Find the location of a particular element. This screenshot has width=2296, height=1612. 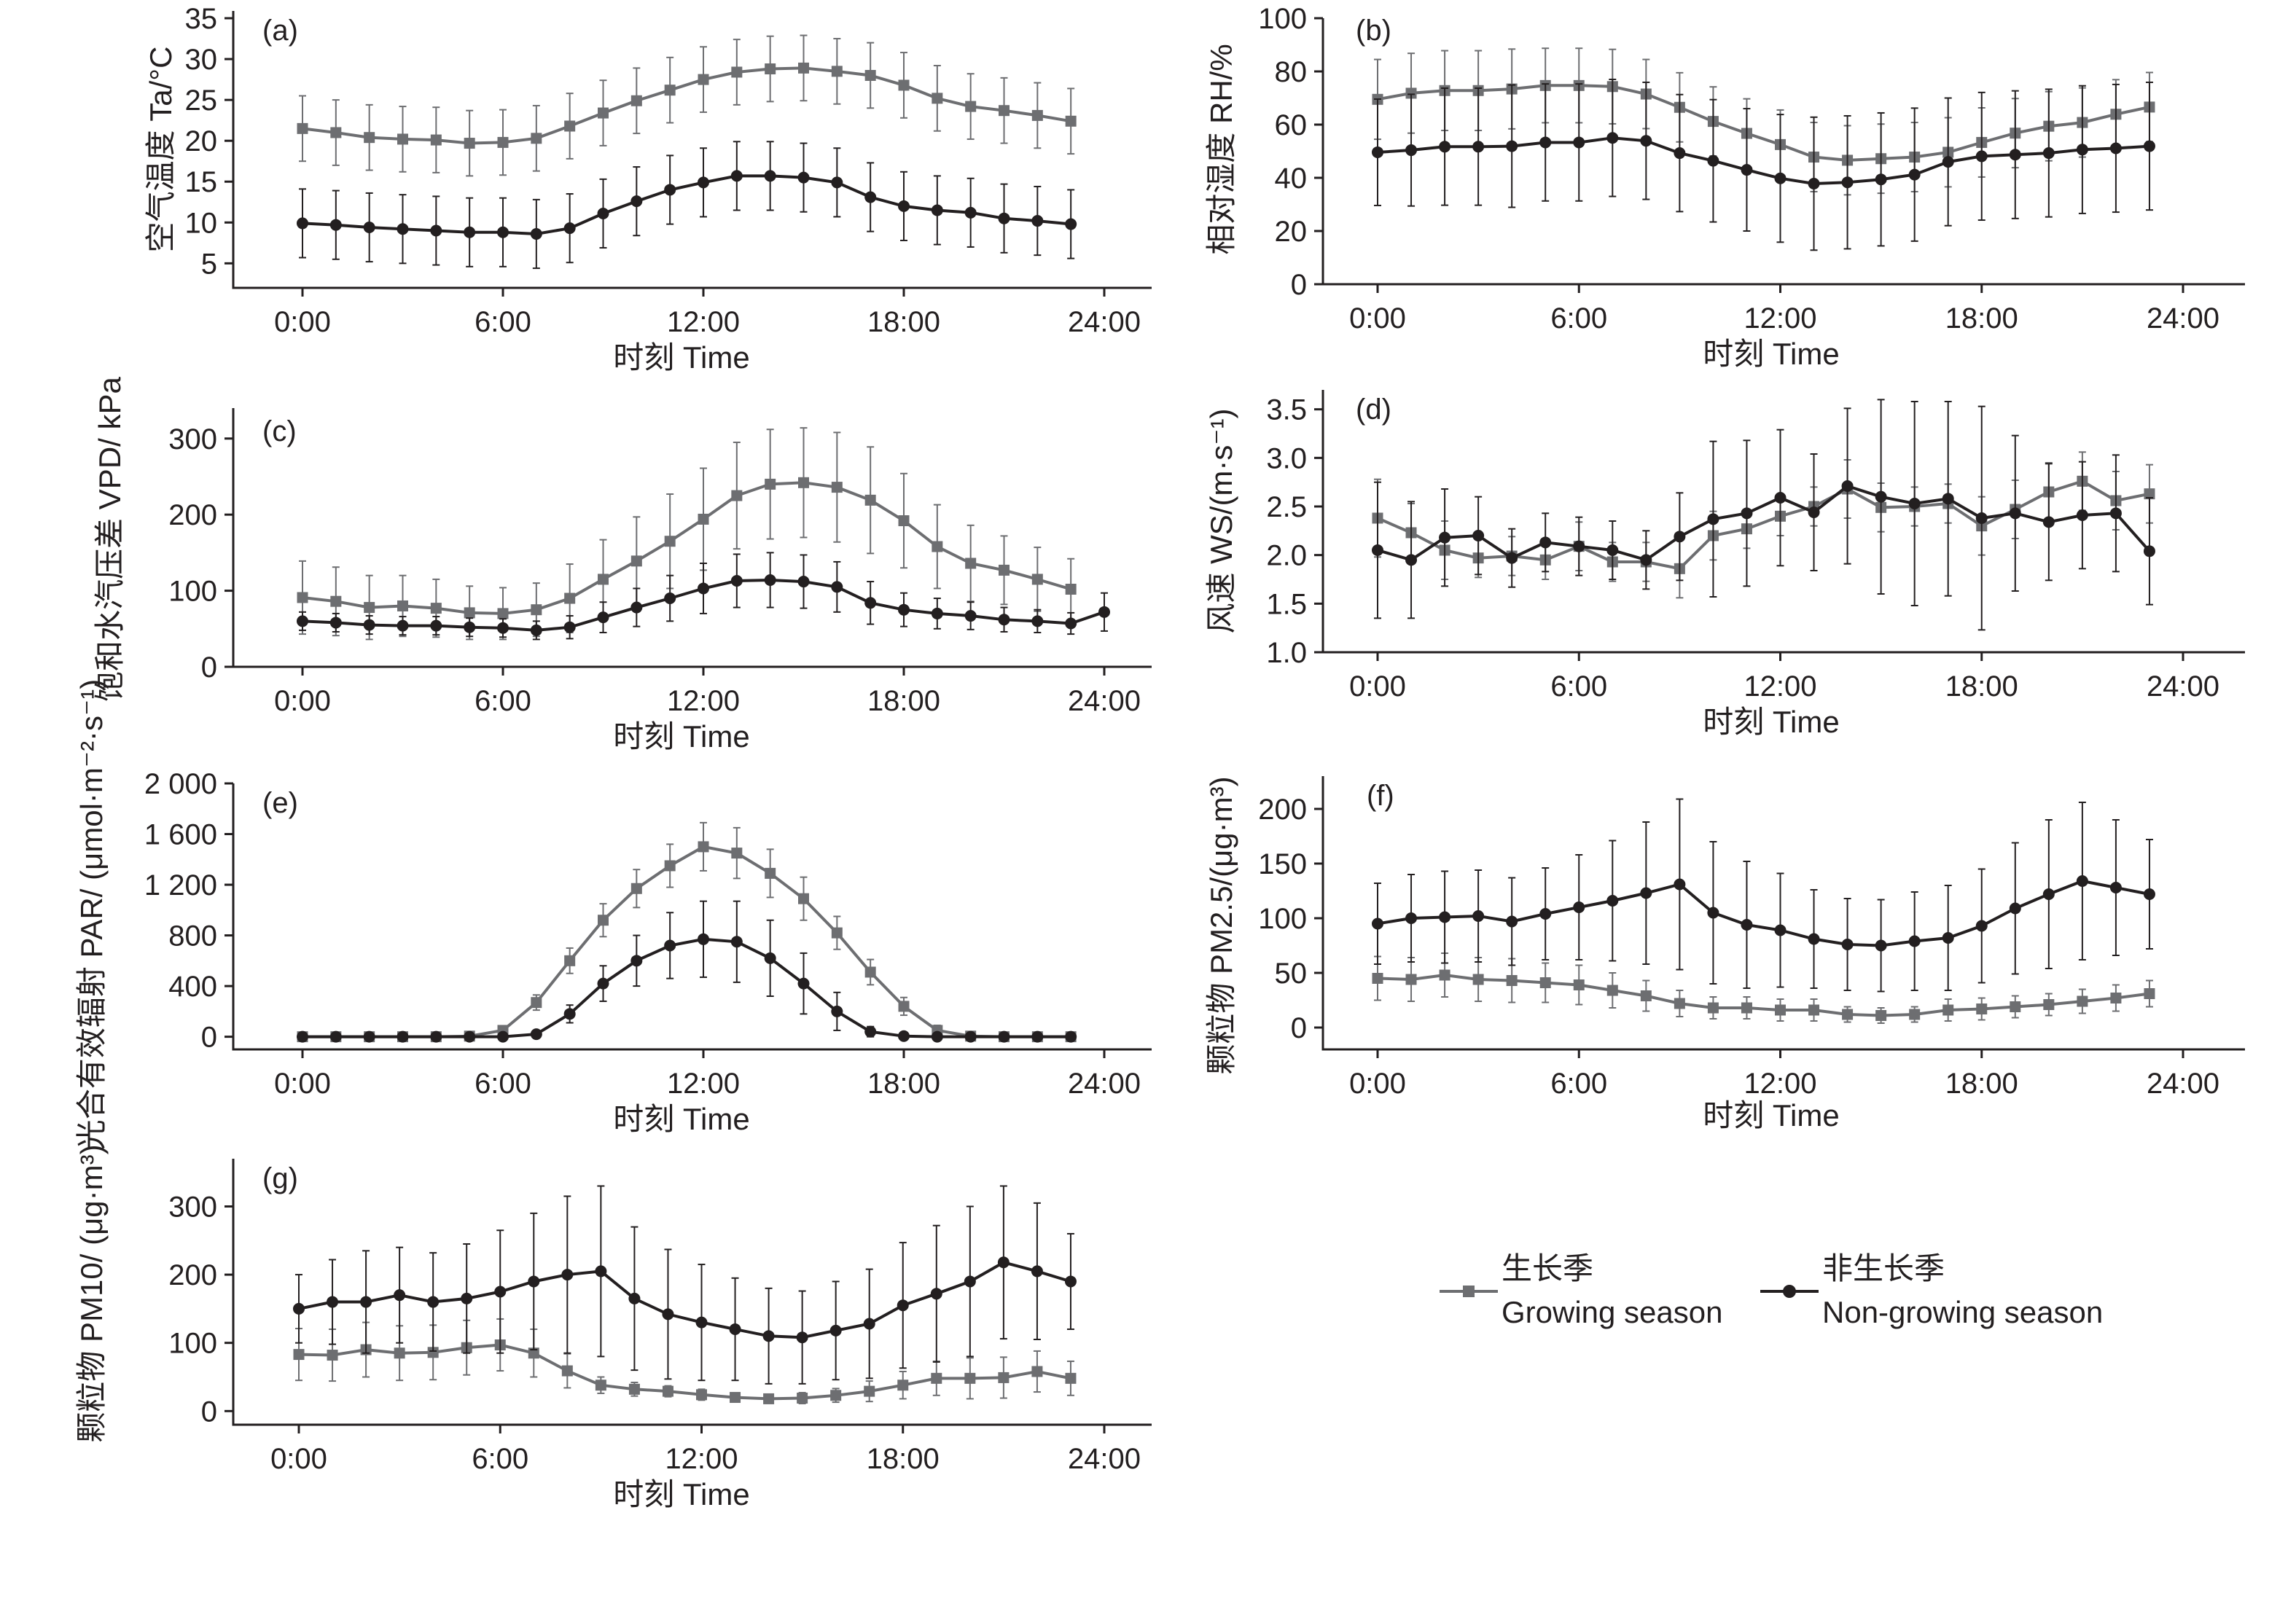

panel-d-series-nongrowing is located at coordinates (1764, 515).